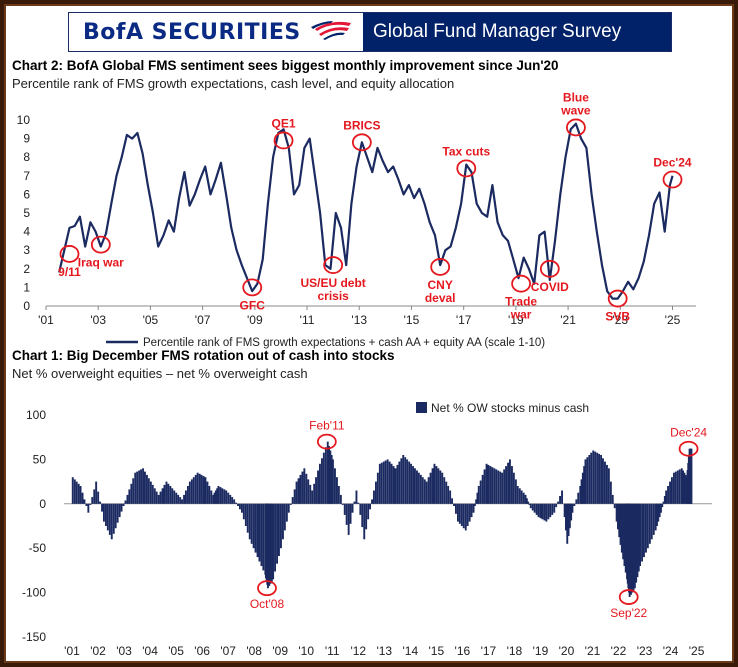  What do you see at coordinates (619, 651) in the screenshot?
I see `x-tick-label: '22` at bounding box center [619, 651].